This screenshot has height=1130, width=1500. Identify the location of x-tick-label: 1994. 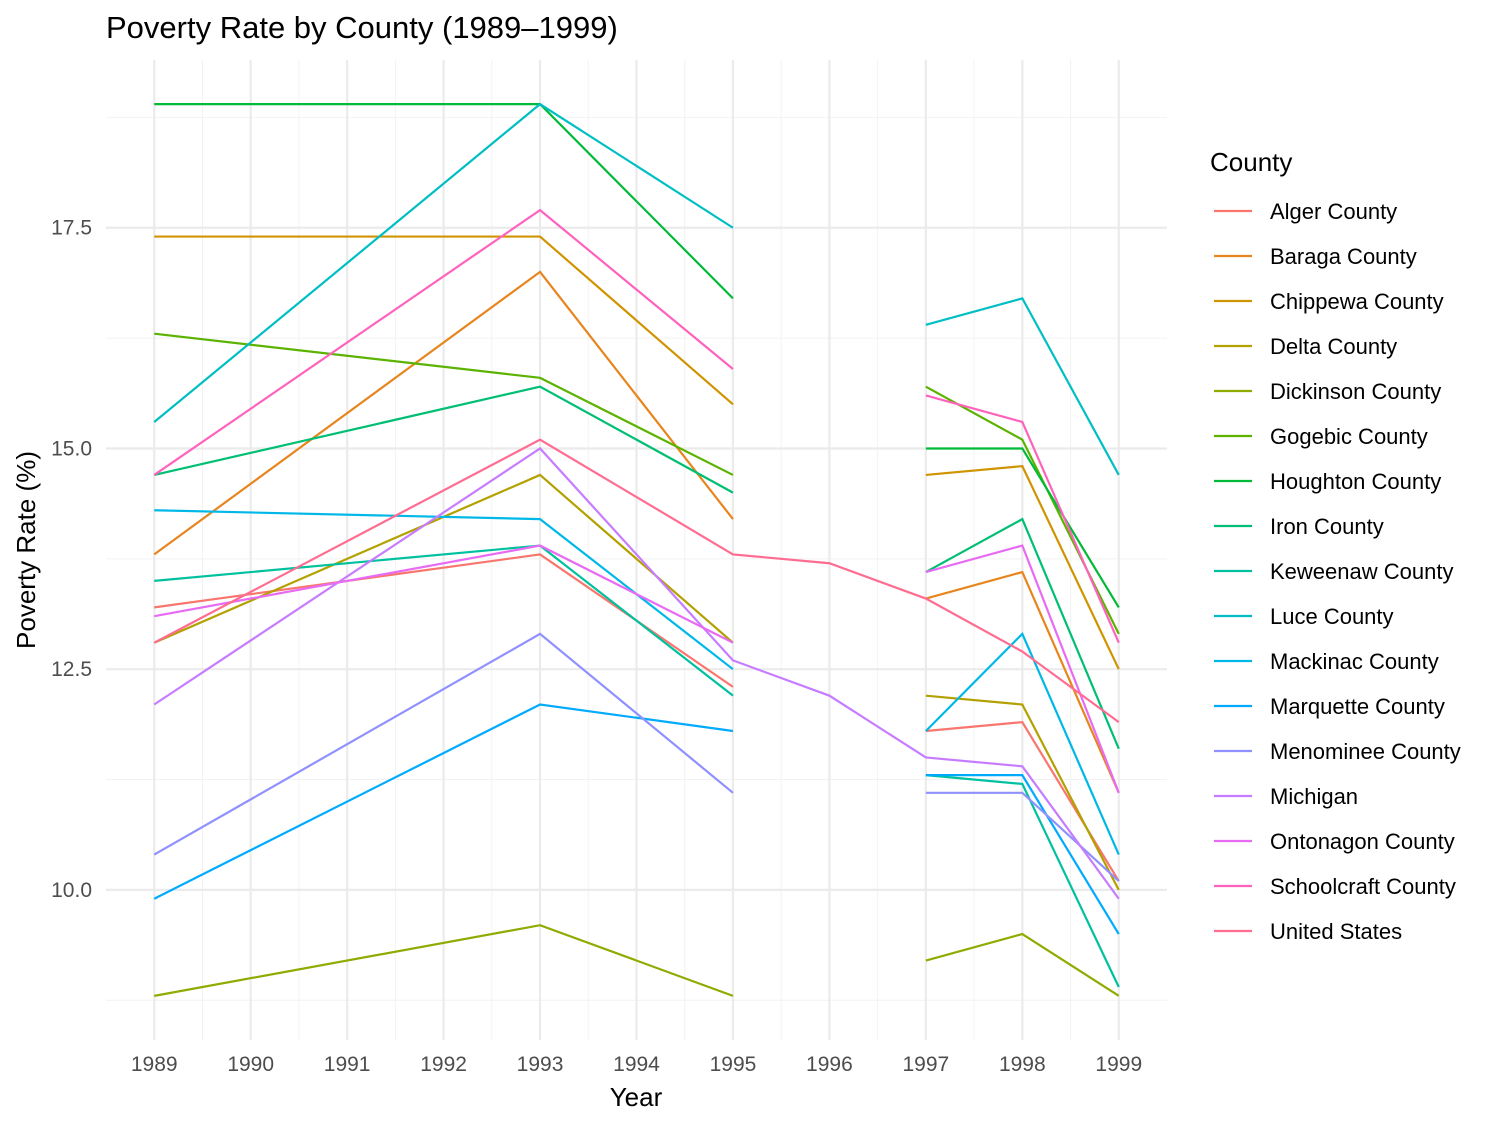
(636, 1064).